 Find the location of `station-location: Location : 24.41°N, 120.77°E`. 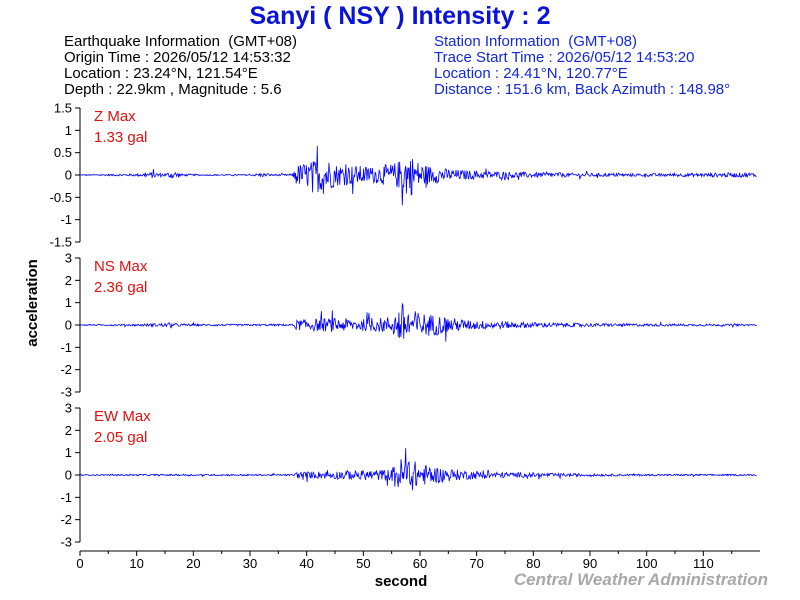

station-location: Location : 24.41°N, 120.77°E is located at coordinates (531, 73).